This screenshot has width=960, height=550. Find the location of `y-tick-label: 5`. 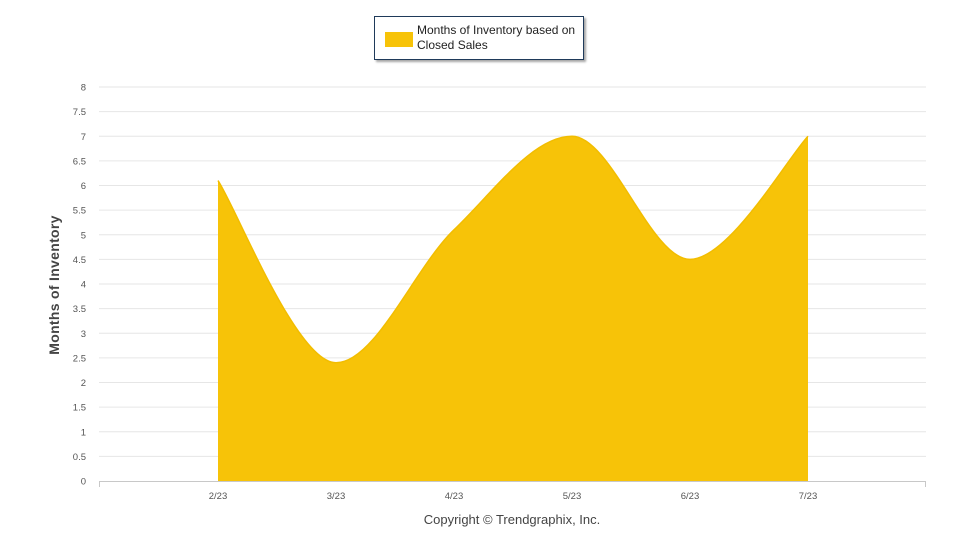

y-tick-label: 5 is located at coordinates (83, 235).